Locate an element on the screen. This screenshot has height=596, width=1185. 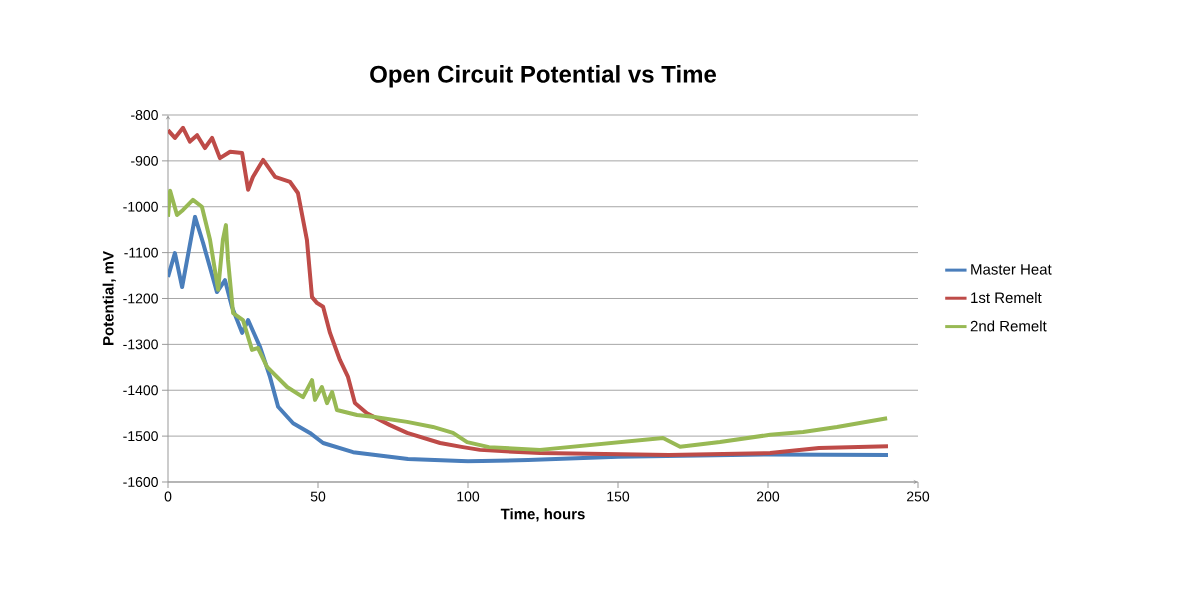
x-tick-label: 0 is located at coordinates (168, 496).